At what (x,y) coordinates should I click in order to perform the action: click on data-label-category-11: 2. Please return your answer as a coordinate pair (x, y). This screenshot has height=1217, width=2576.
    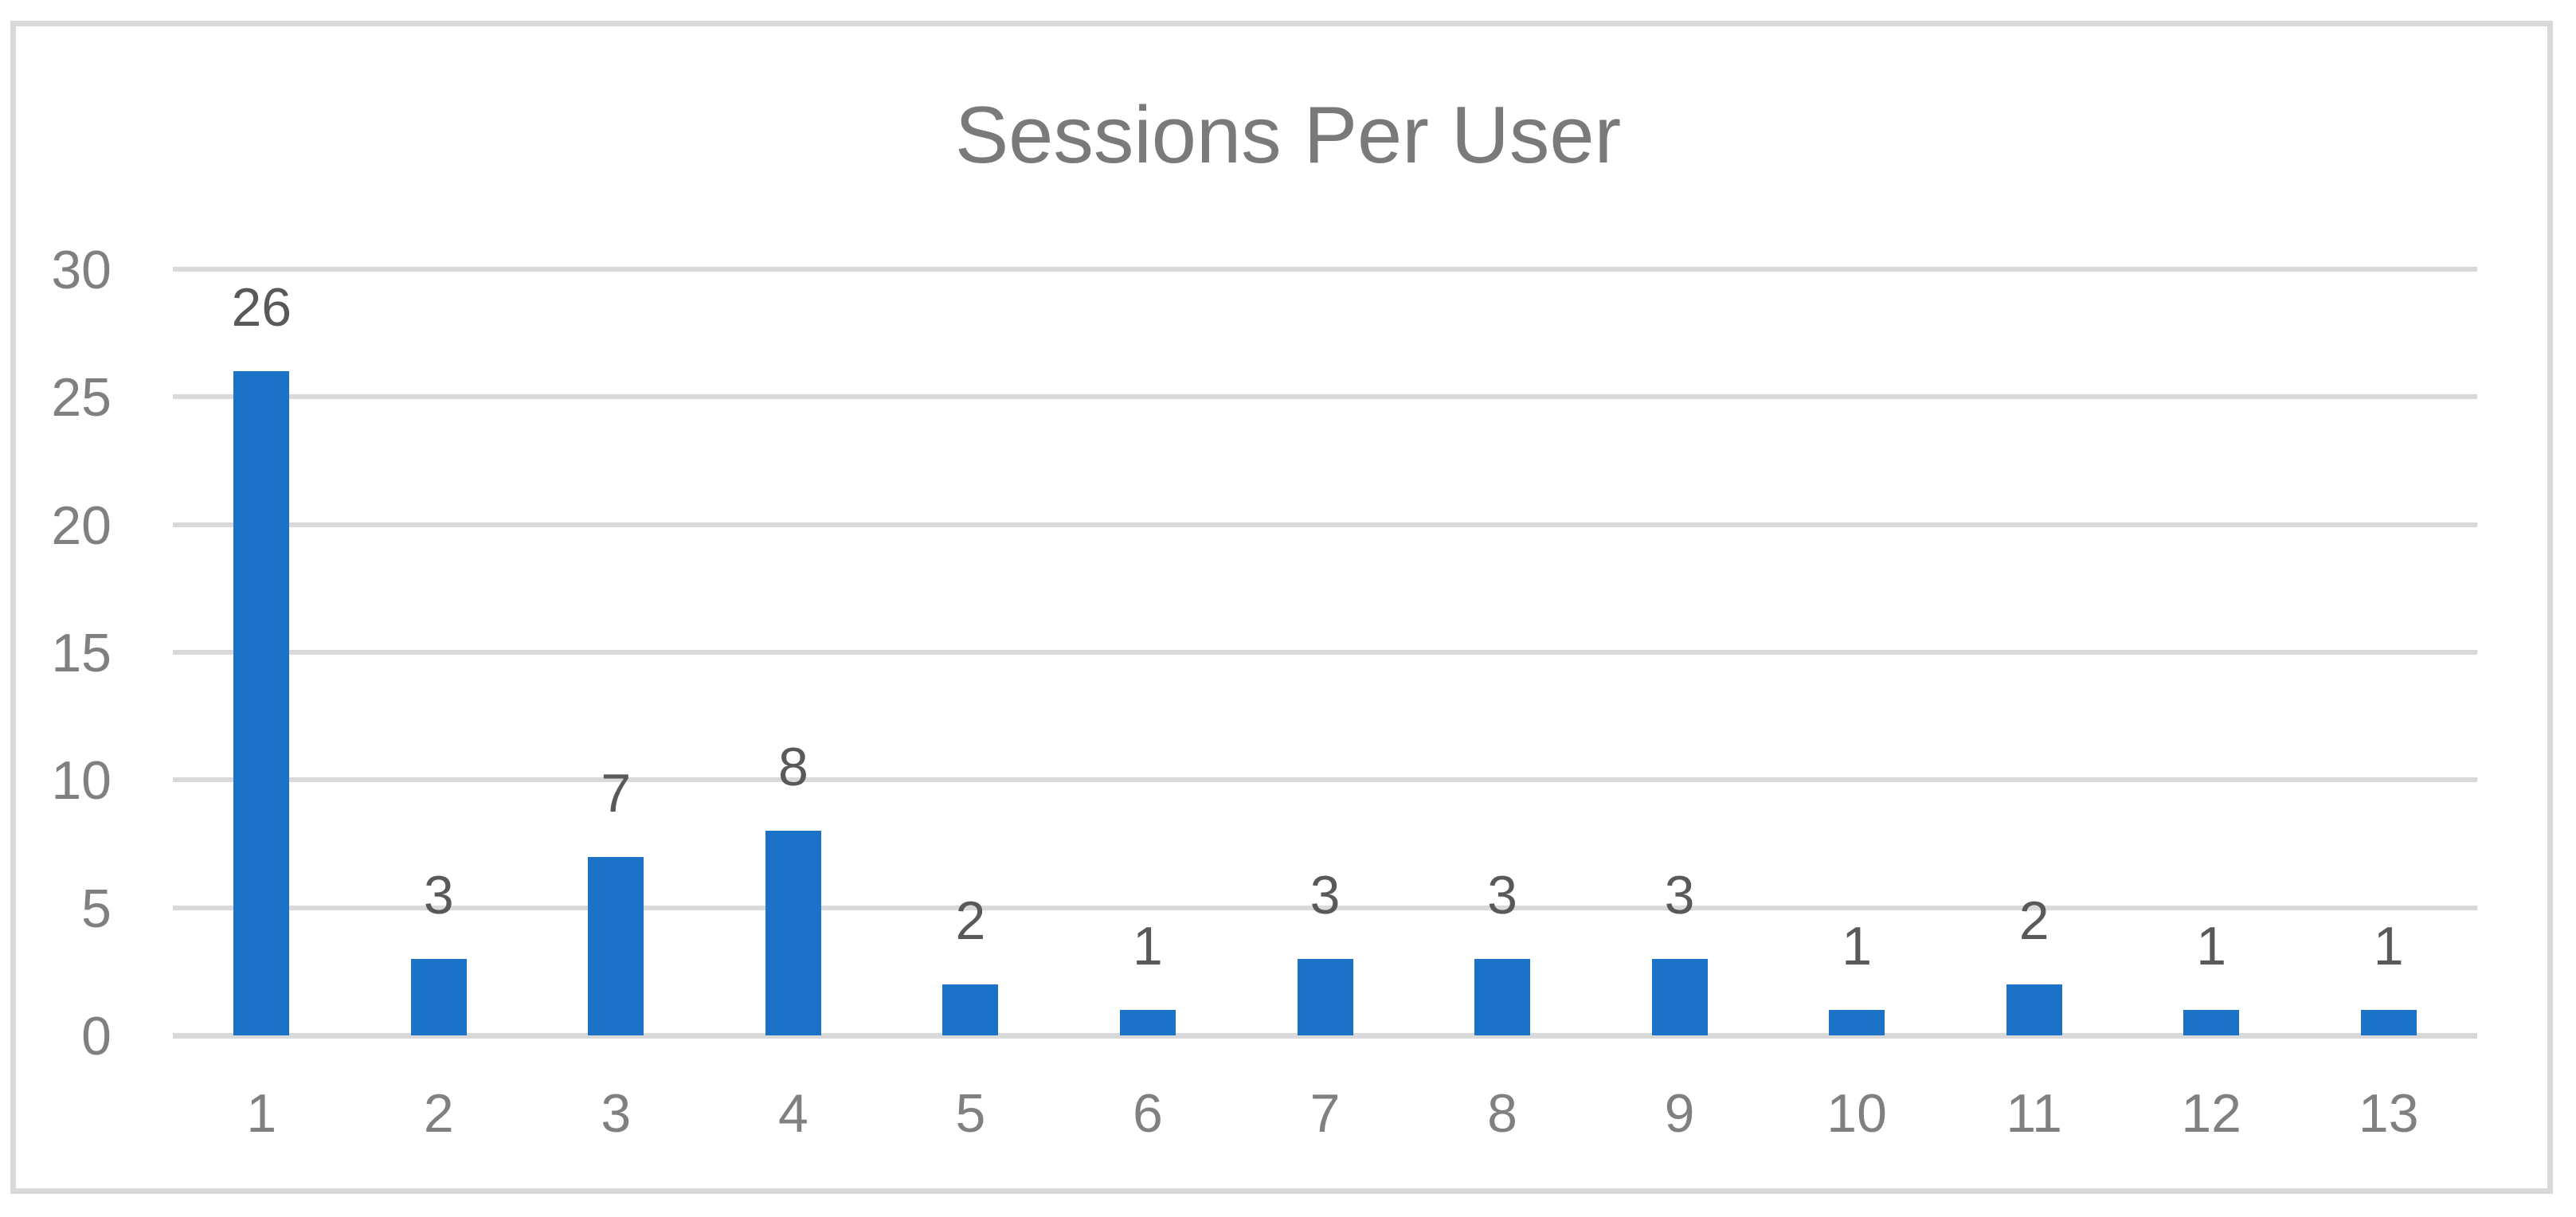
    Looking at the image, I should click on (2033, 920).